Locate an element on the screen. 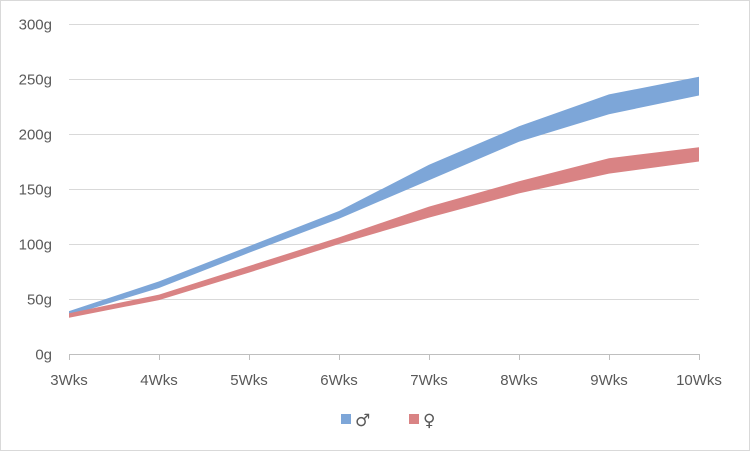 The height and width of the screenshot is (451, 750). y-tick-label: 100g is located at coordinates (35, 245).